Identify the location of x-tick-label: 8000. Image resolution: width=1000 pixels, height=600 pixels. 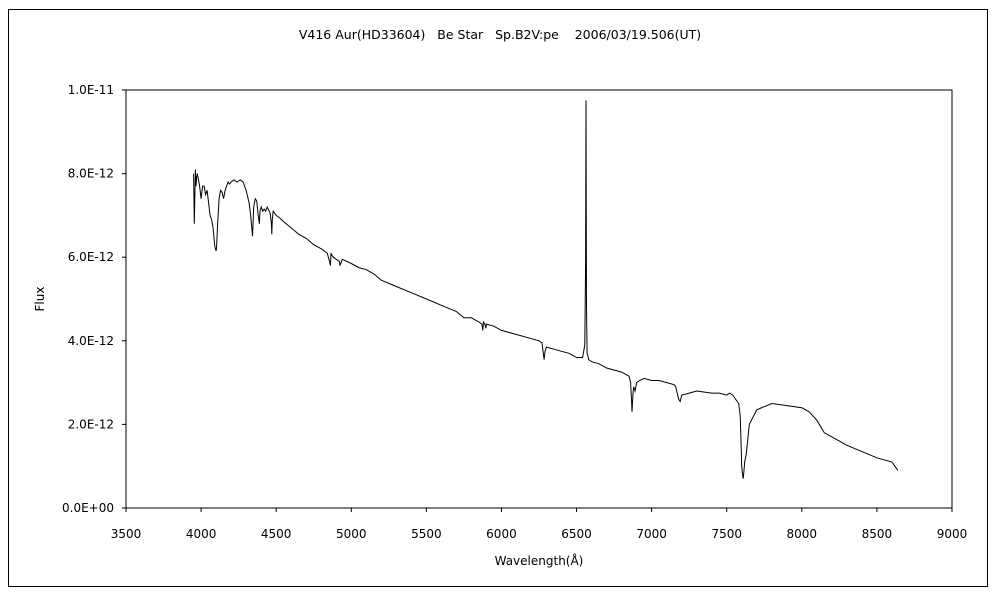
(802, 534).